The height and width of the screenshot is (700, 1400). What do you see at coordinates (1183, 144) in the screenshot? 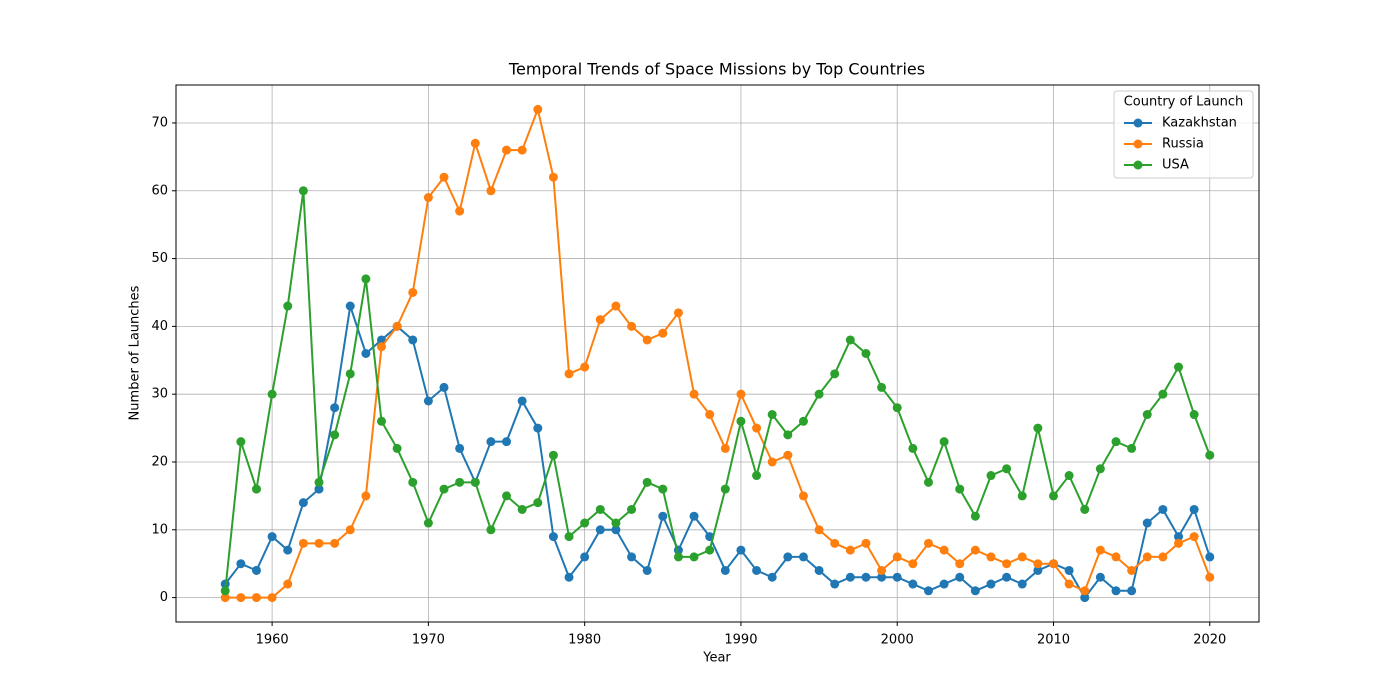
I see `legend-label: Russia` at bounding box center [1183, 144].